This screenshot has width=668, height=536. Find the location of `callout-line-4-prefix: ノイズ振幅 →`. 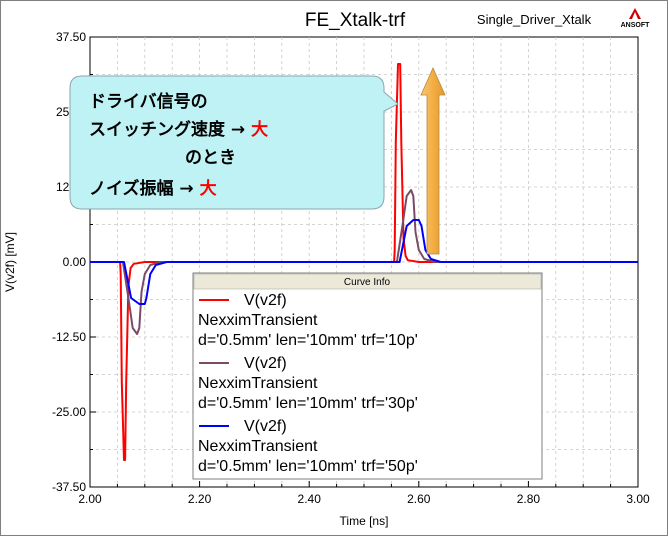

callout-line-4-prefix: ノイズ振幅 → is located at coordinates (144, 188).